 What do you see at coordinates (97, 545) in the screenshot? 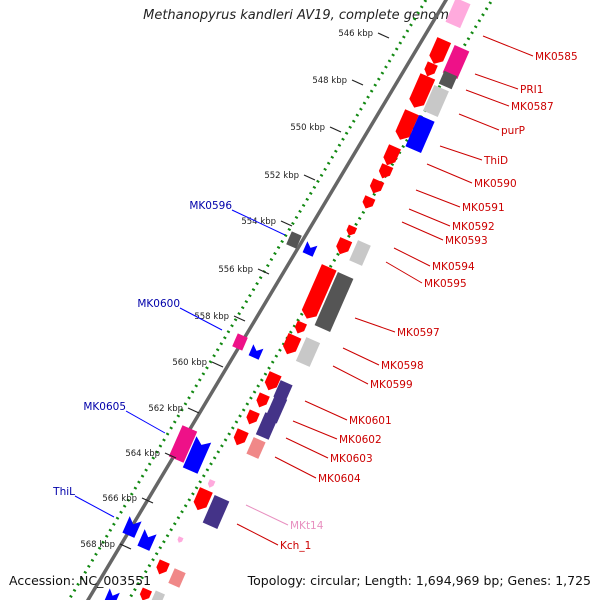
I see `scale-tick-label-11: 568 kbp` at bounding box center [97, 545].